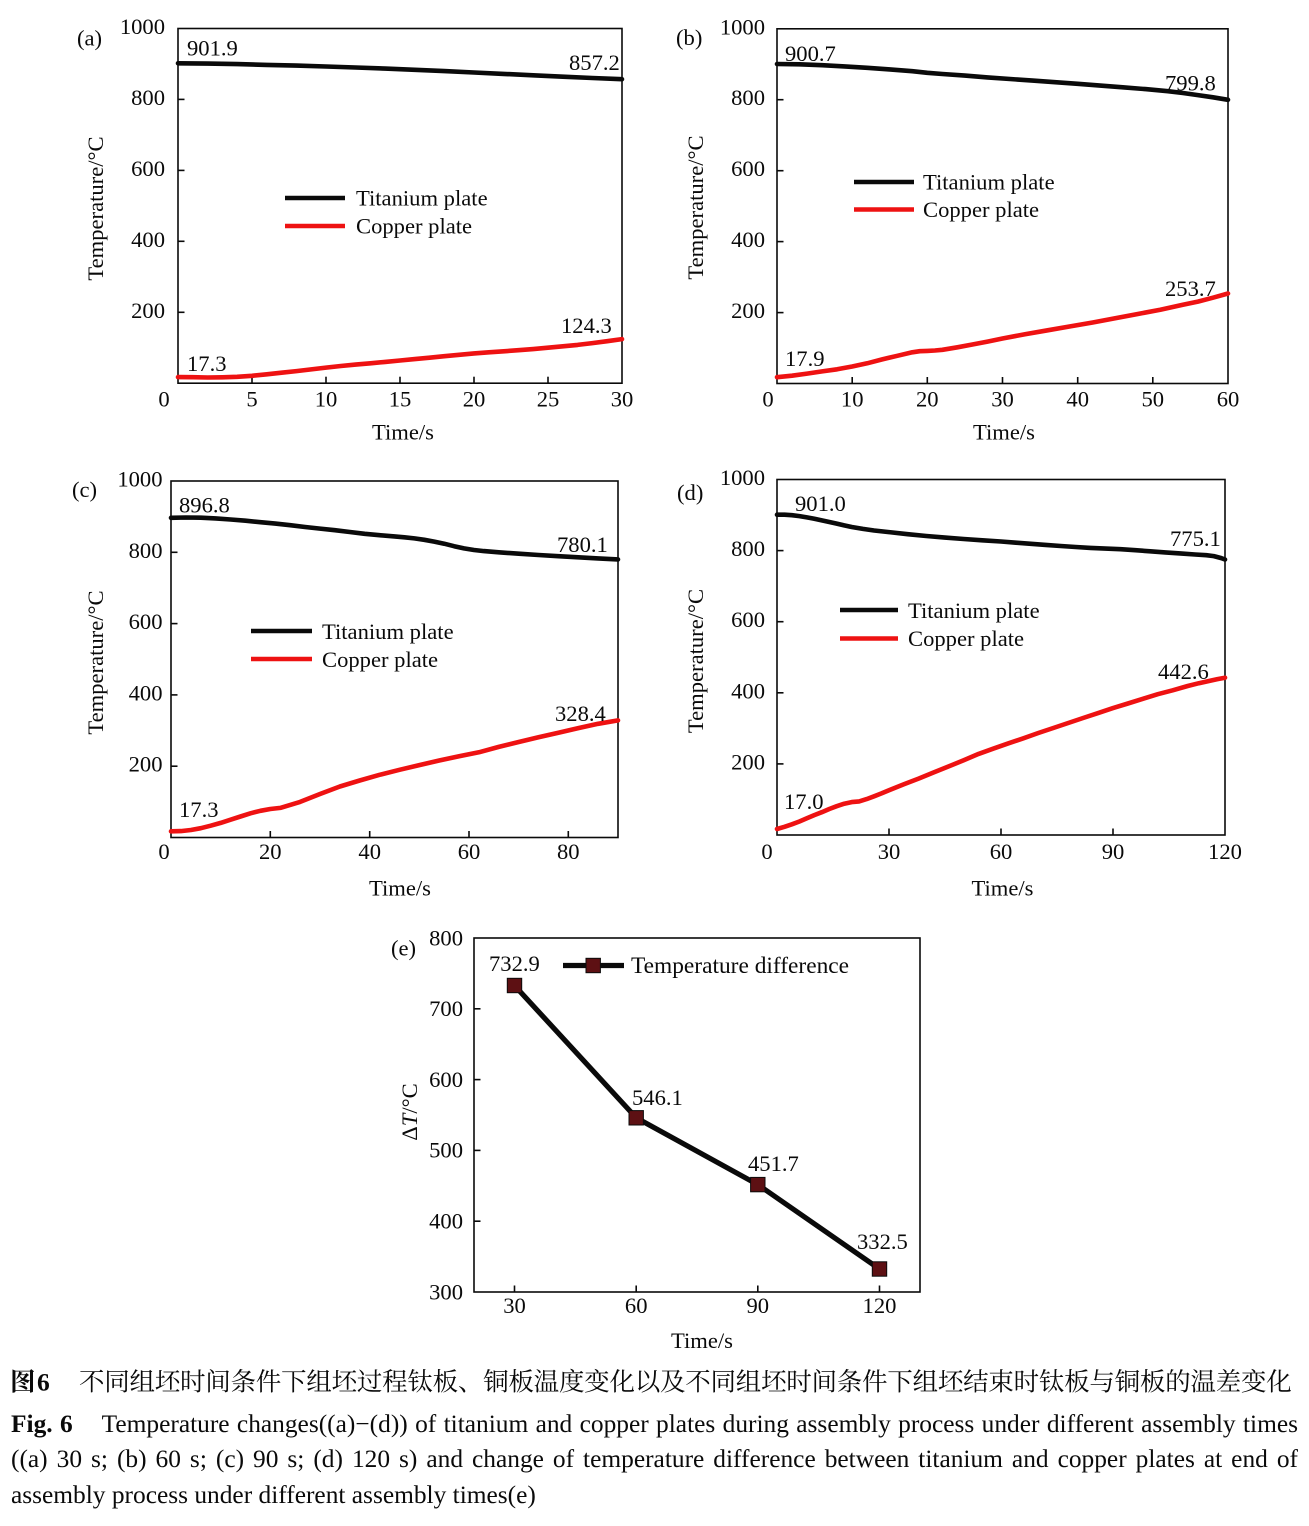 The height and width of the screenshot is (1526, 1309). What do you see at coordinates (1153, 399) in the screenshot?
I see `svg-text: 50` at bounding box center [1153, 399].